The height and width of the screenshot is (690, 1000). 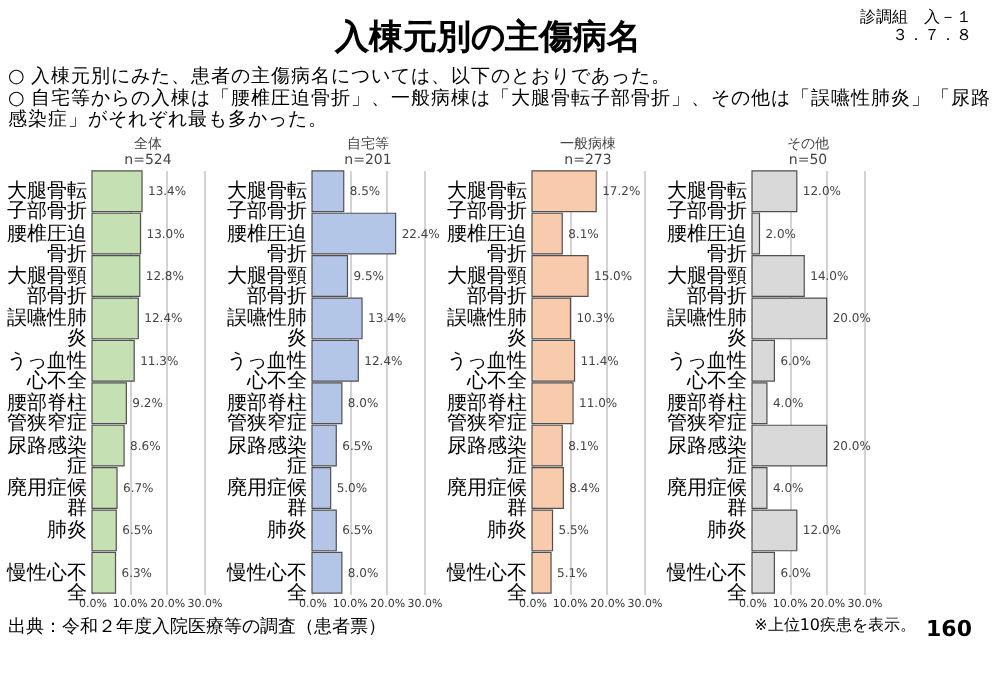 I want to click on source-note: 出典：令和２年度入院医療等の調査（患者票）, so click(x=197, y=627).